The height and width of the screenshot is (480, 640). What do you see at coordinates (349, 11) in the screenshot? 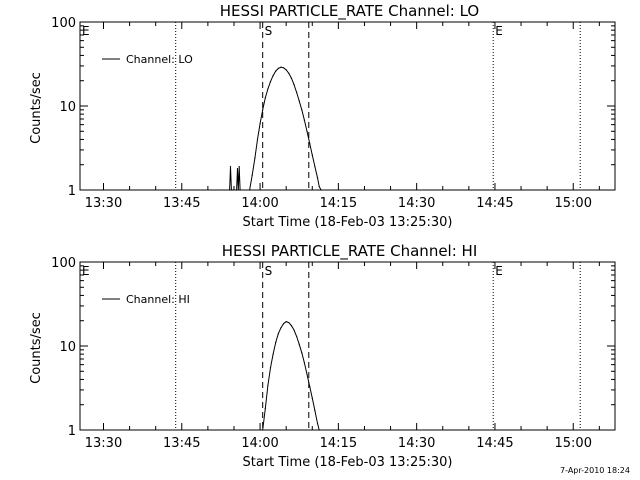
I see `chart-title: HESSI PARTICLE_RATE Channel: LO` at bounding box center [349, 11].